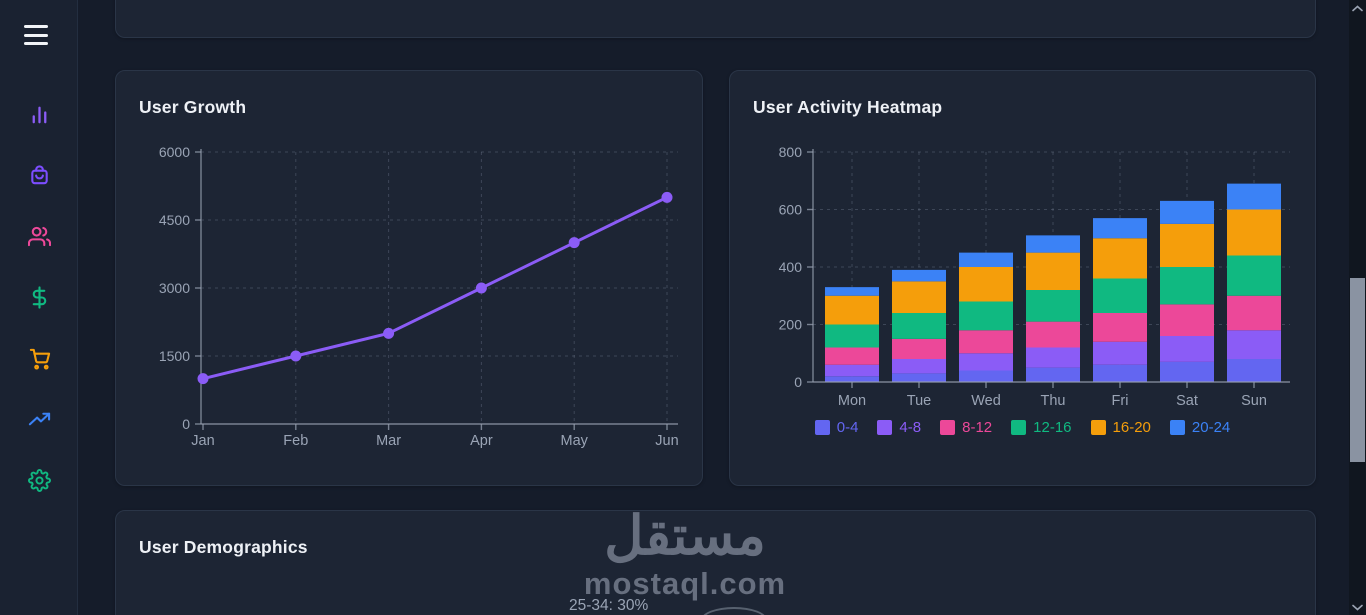  Describe the element at coordinates (1357, 370) in the screenshot. I see `scrollbar-thumb` at that location.